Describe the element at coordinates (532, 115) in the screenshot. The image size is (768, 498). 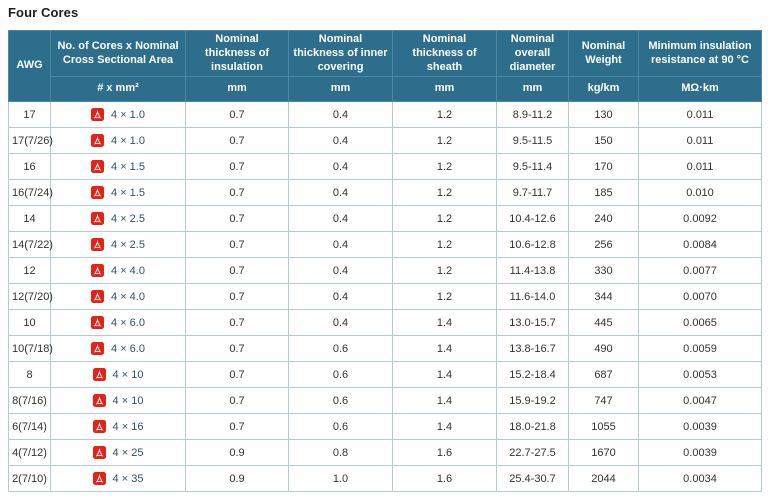
I see `cell-diameter: 8.9-11.2` at that location.